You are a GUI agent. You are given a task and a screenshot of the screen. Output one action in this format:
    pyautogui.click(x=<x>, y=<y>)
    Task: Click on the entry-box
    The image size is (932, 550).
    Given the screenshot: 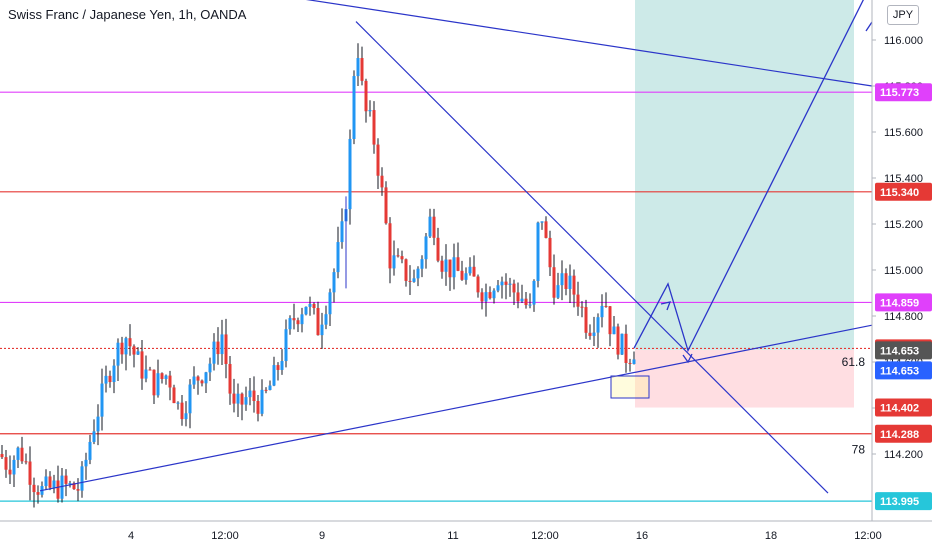 What is the action you would take?
    pyautogui.click(x=630, y=387)
    